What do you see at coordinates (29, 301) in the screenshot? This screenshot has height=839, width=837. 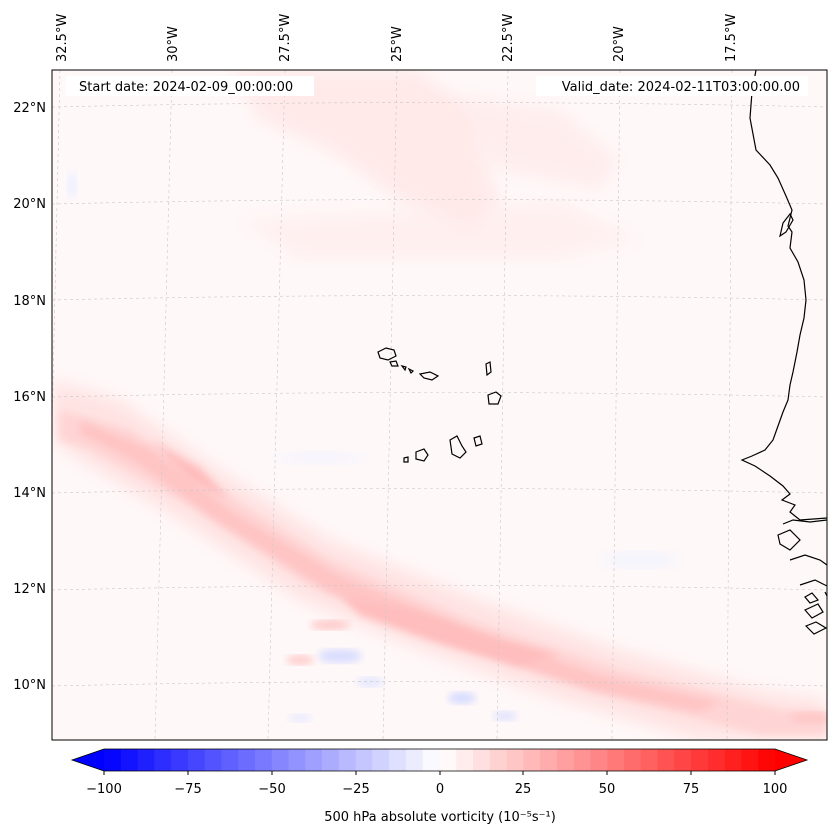 I see `lat-label: 18°N` at bounding box center [29, 301].